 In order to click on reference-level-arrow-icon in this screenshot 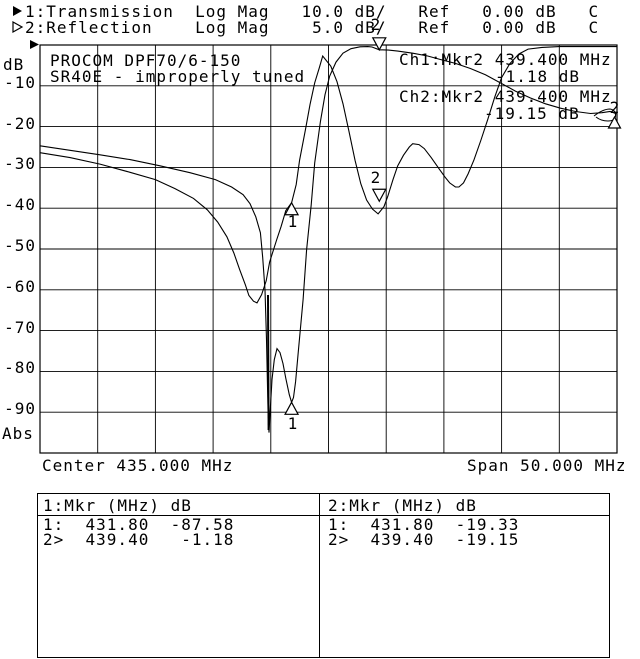, I will do `click(34, 44)`.